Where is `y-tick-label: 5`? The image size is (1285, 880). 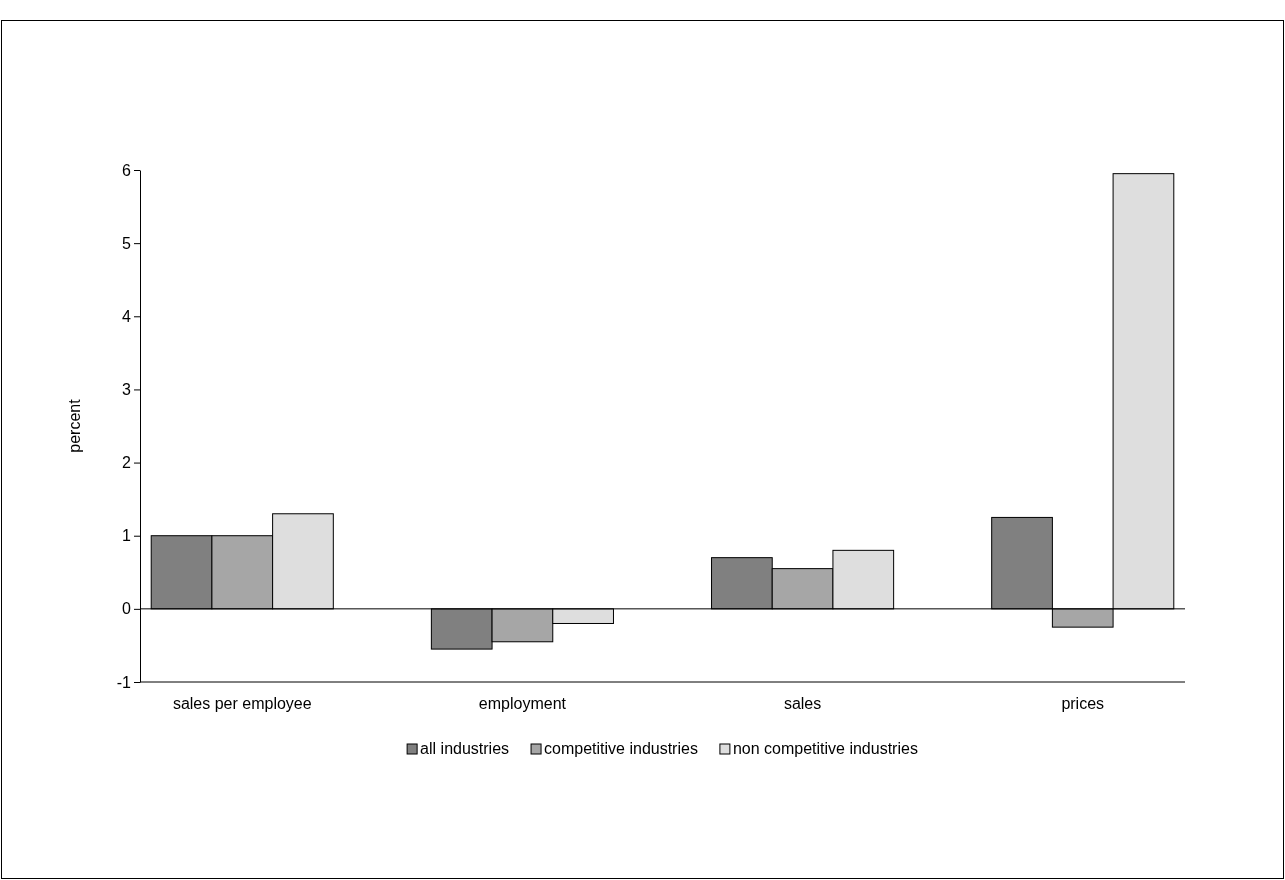 y-tick-label: 5 is located at coordinates (127, 243).